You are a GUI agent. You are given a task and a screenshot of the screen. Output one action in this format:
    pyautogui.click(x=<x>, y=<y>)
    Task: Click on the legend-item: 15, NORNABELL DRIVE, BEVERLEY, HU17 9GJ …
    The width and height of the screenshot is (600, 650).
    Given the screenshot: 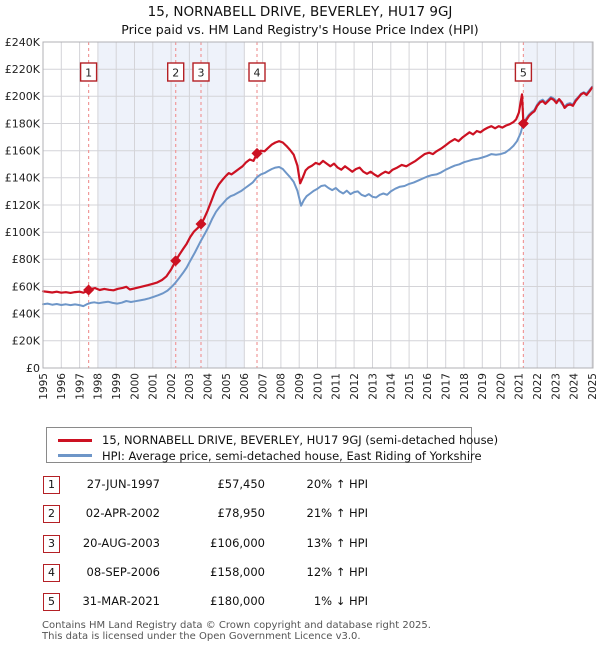 What is the action you would take?
    pyautogui.click(x=272, y=440)
    